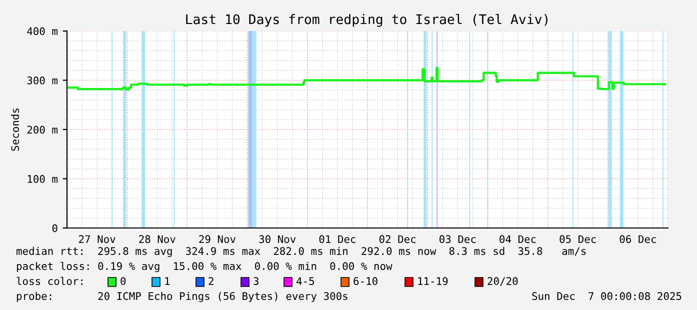  I want to click on y-tick-label: 300 m, so click(42, 80).